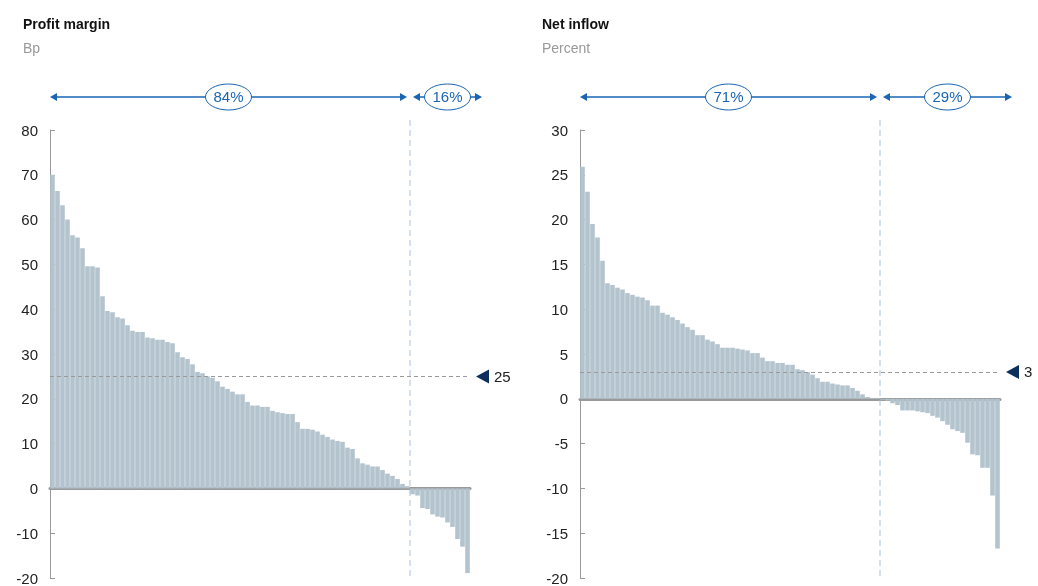  What do you see at coordinates (29, 175) in the screenshot?
I see `y-tick-label: 70` at bounding box center [29, 175].